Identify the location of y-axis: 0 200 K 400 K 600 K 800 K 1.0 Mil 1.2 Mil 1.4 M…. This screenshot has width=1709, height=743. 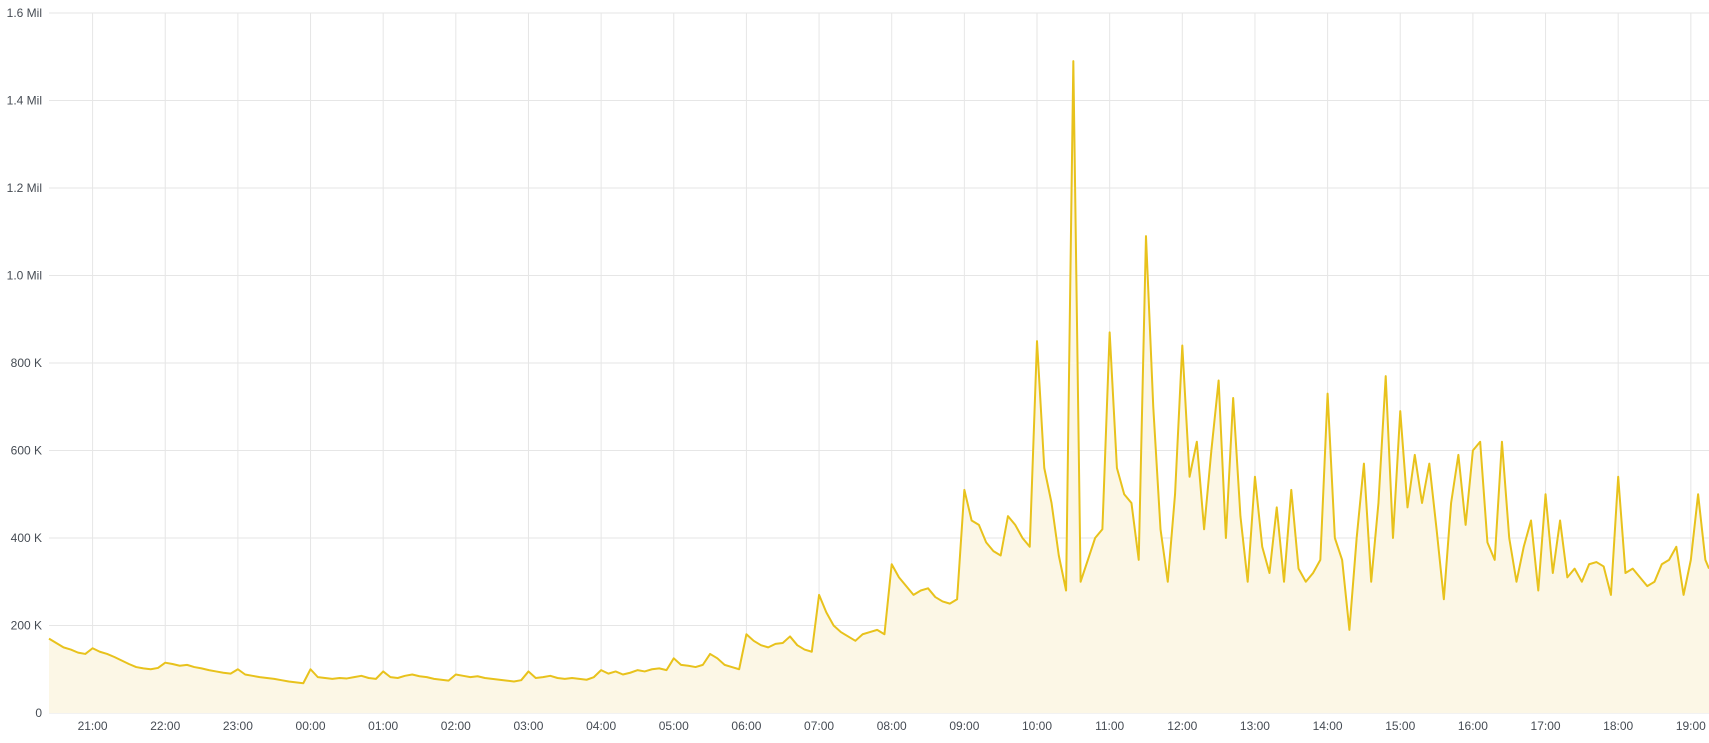
(25, 363).